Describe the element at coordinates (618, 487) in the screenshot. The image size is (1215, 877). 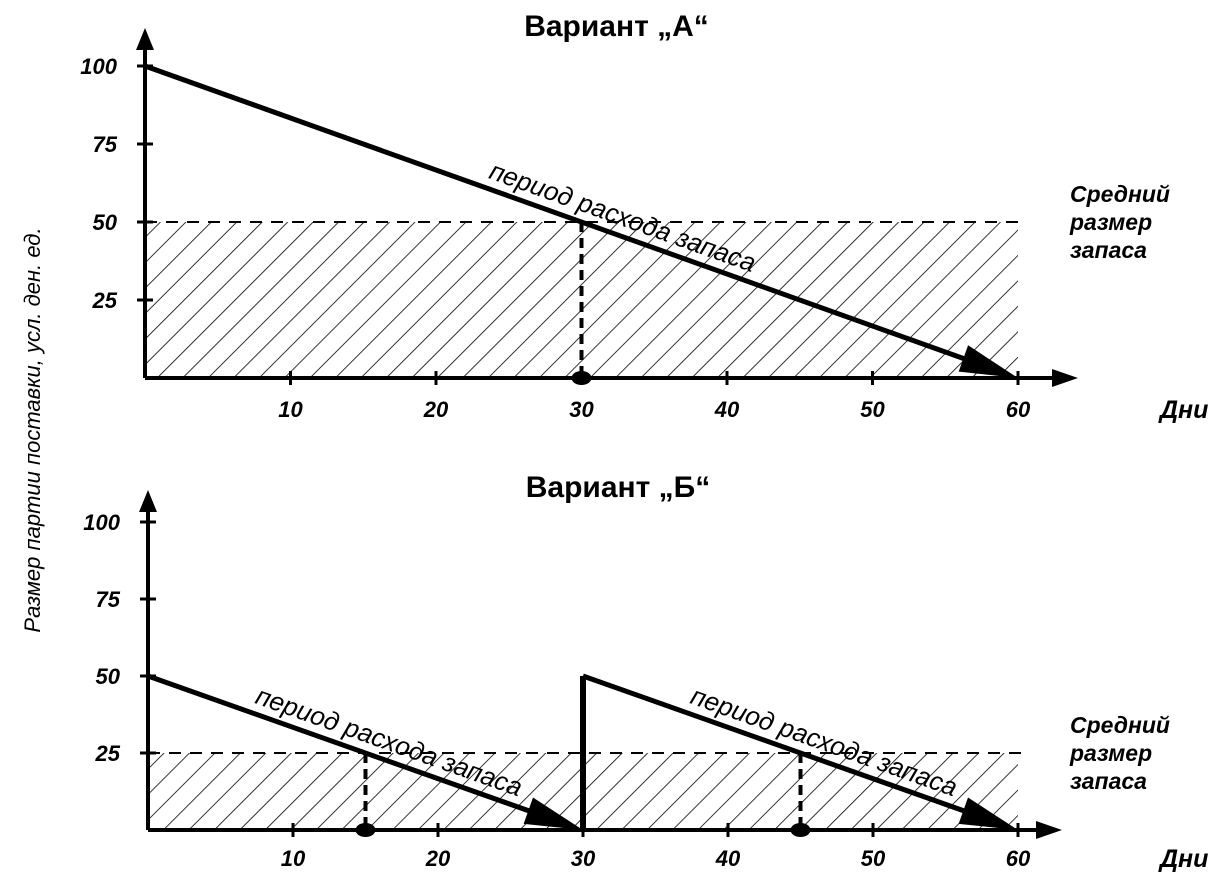
I see `chart-title: Вариант „Б“` at that location.